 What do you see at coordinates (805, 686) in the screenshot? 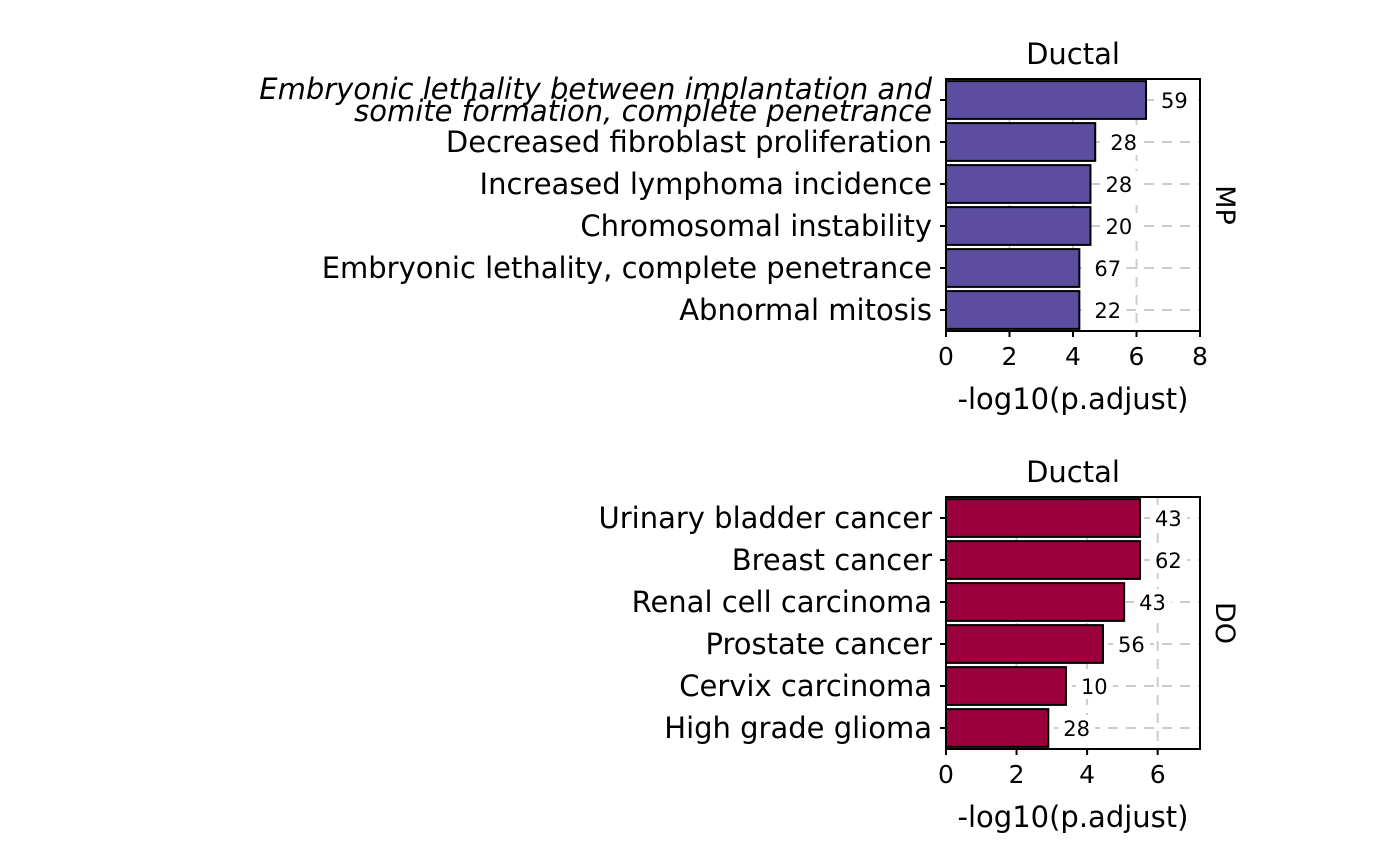
I see `category-label: Cervix carcinoma` at bounding box center [805, 686].